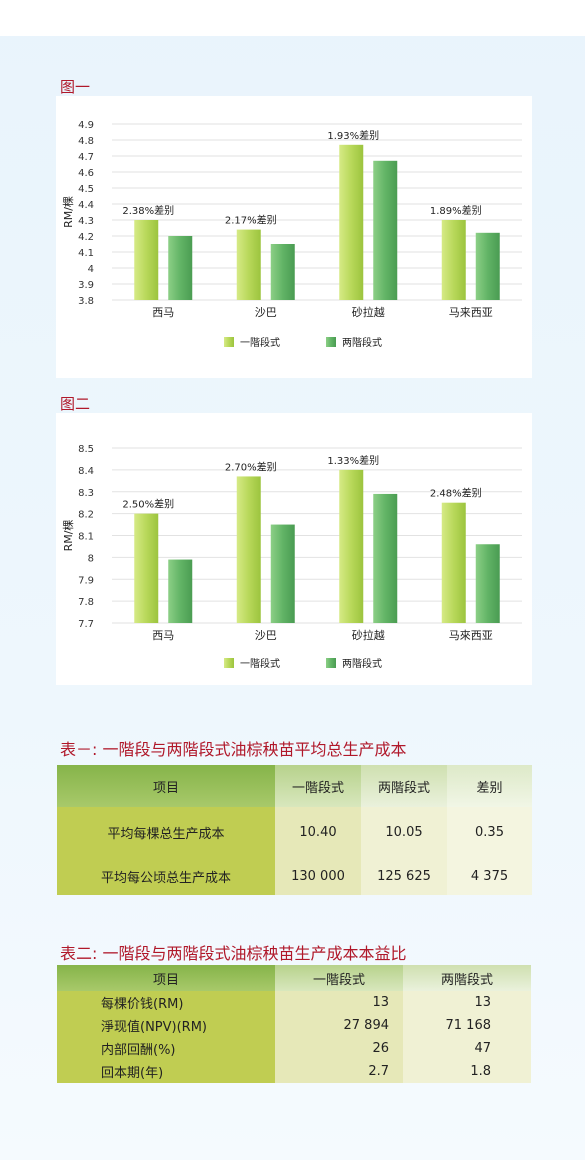 This screenshot has height=1160, width=585. Describe the element at coordinates (166, 1002) in the screenshot. I see `table-cell: 每棵价钱(RM)` at that location.